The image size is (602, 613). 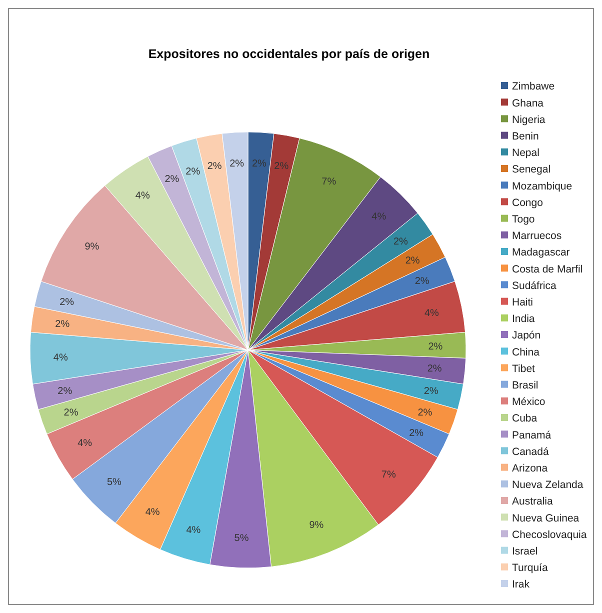 What do you see at coordinates (528, 202) in the screenshot?
I see `legend-label: Congo` at bounding box center [528, 202].